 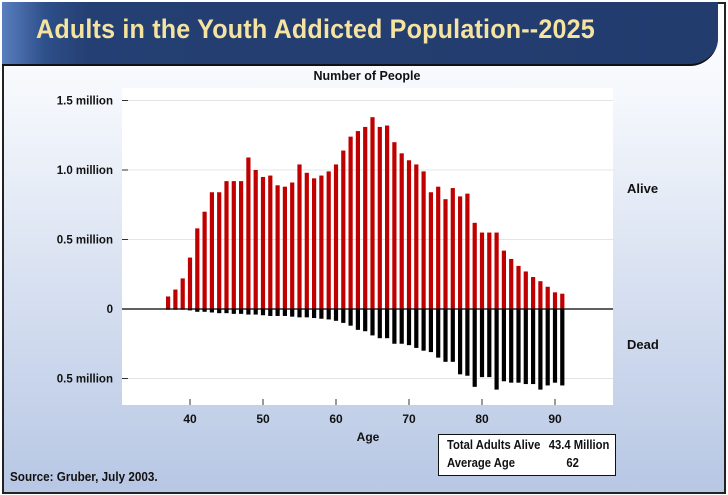 I want to click on x-tick-label: 90, so click(x=555, y=419).